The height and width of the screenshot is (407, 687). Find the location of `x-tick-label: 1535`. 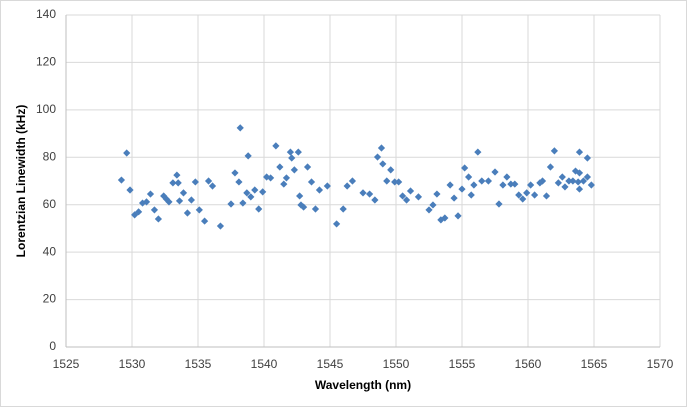

x-tick-label: 1535 is located at coordinates (198, 364).